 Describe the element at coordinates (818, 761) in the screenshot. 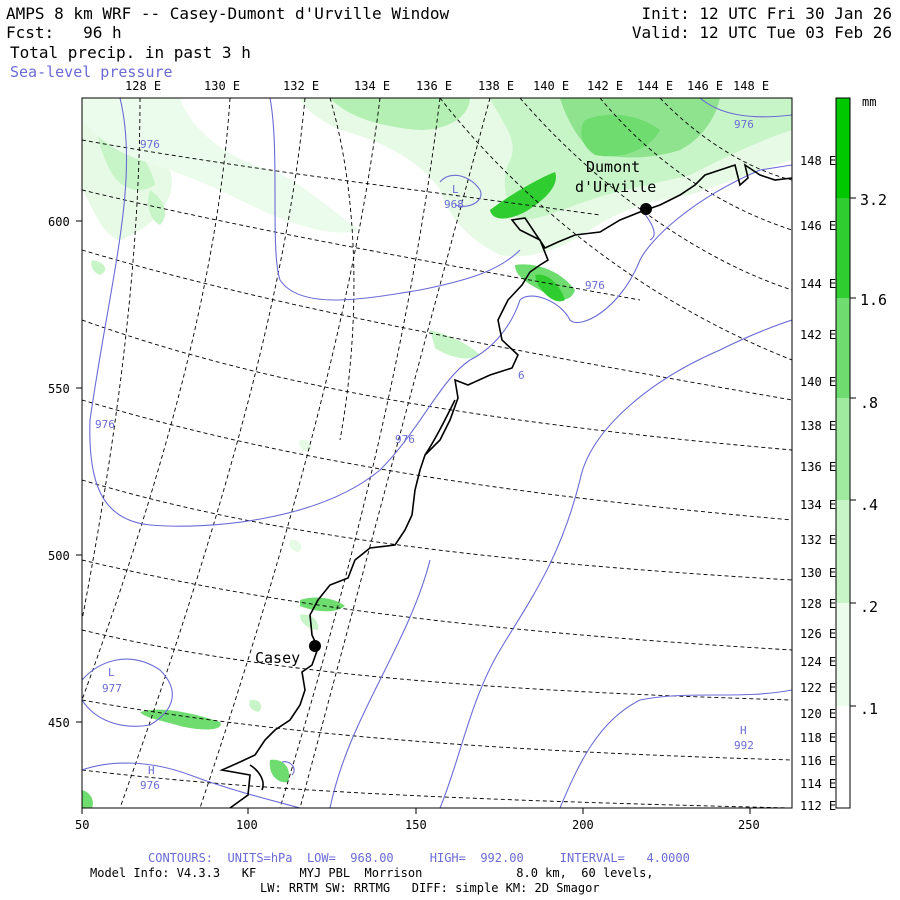

I see `lon-label: 116 E` at that location.